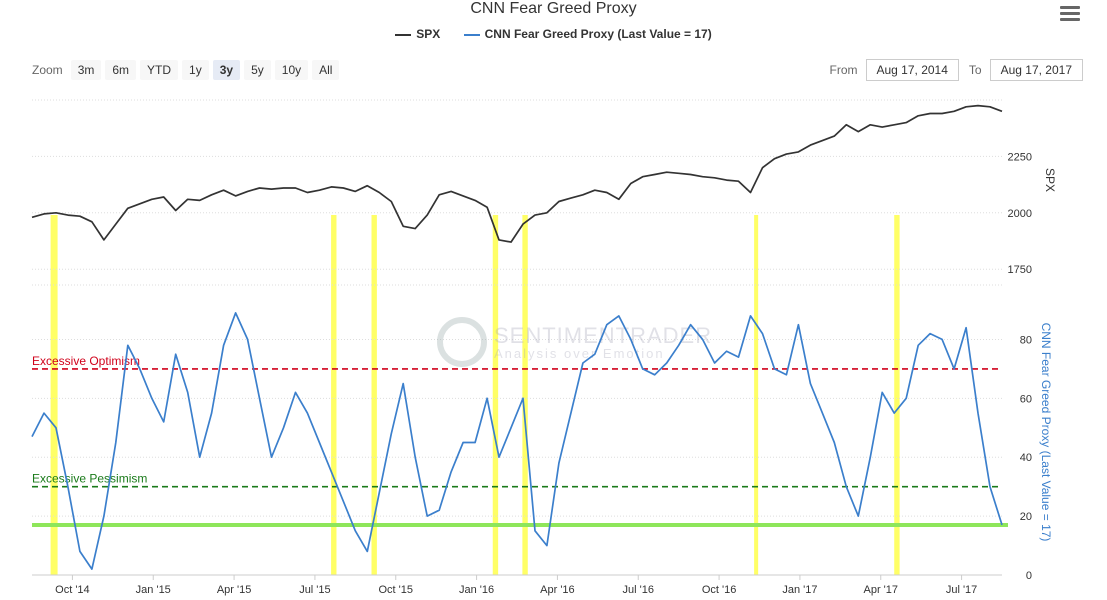  What do you see at coordinates (553, 8) in the screenshot?
I see `chart-title: CNN Fear Greed Proxy` at bounding box center [553, 8].